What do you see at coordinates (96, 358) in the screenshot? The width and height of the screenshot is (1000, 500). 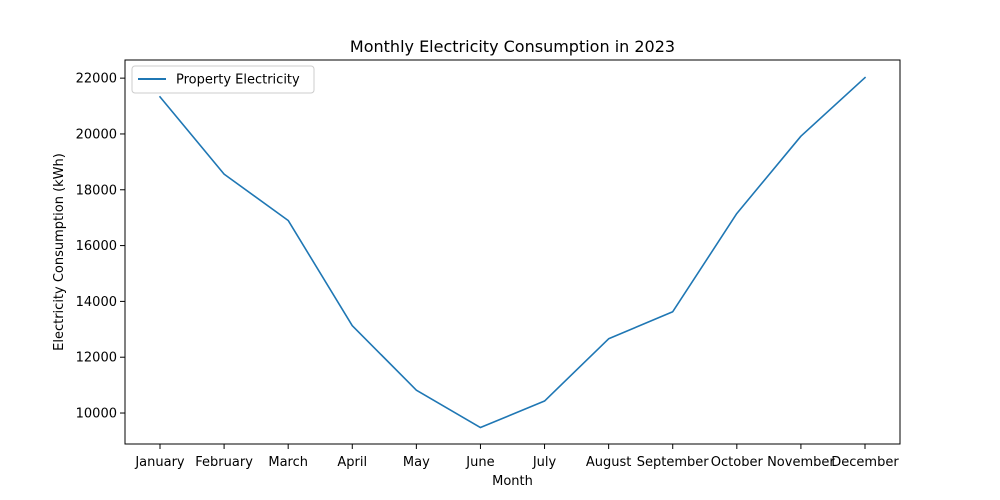 I see `y-tick-label: 12000` at bounding box center [96, 358].